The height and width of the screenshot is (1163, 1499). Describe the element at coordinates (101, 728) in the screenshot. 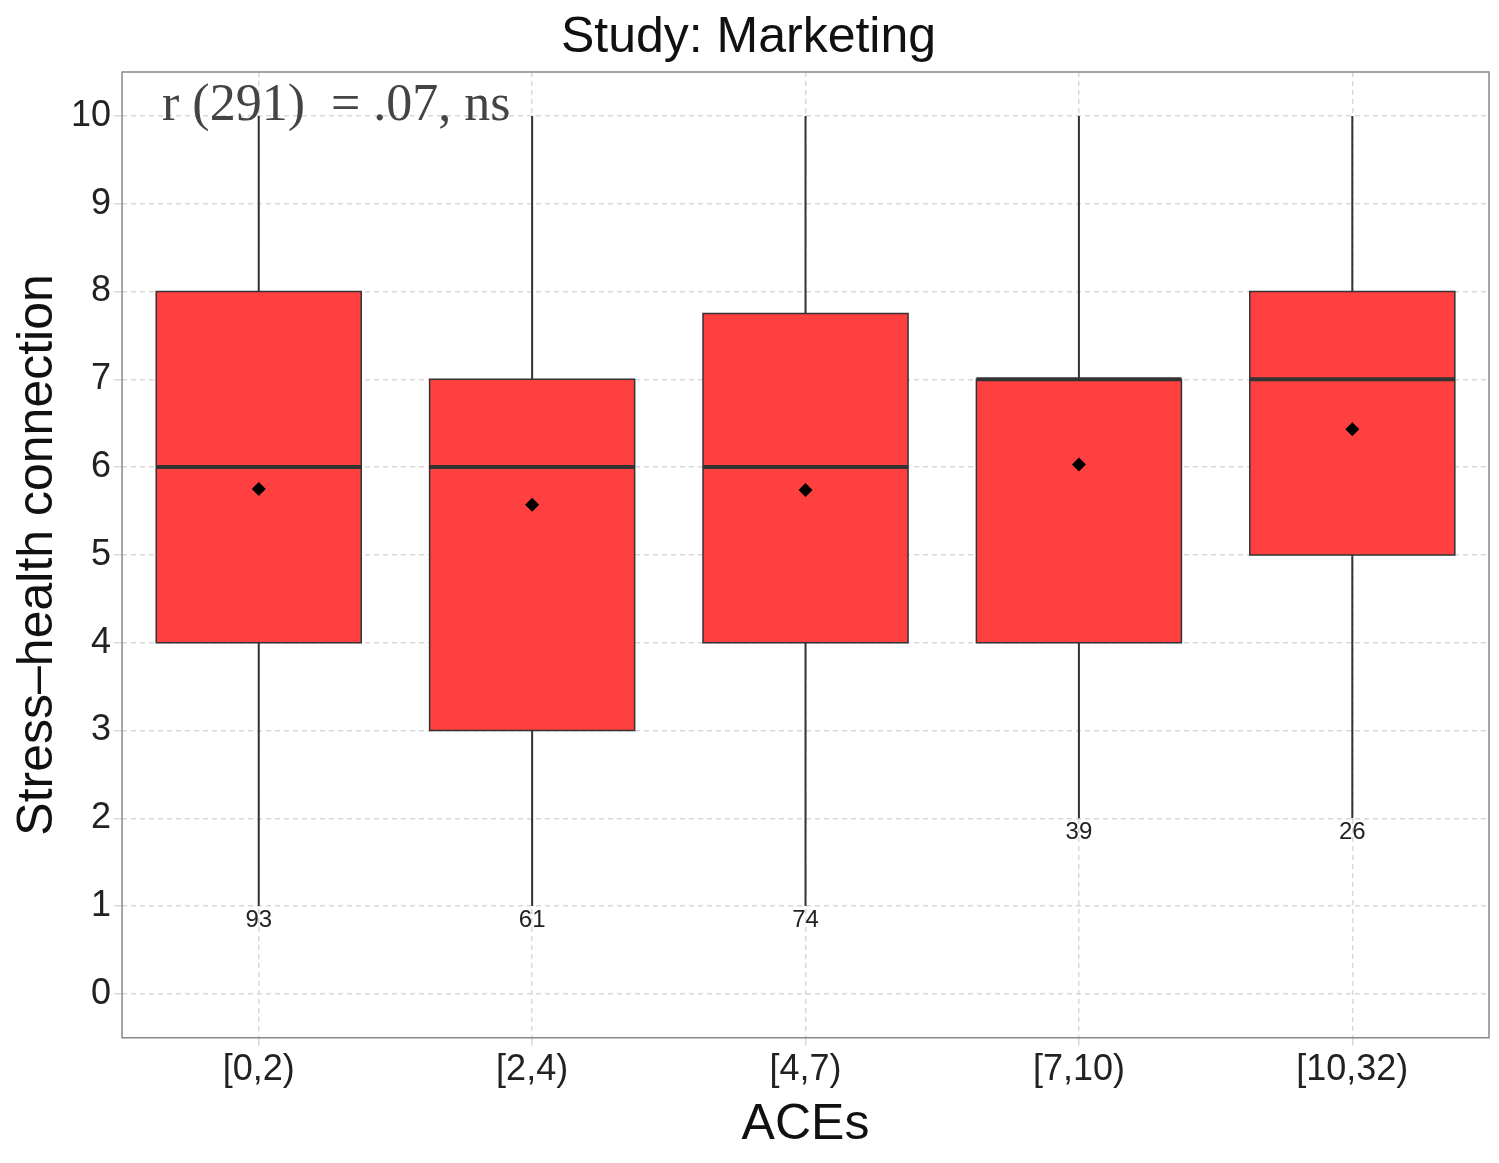

I see `y-tick-label: 3` at that location.